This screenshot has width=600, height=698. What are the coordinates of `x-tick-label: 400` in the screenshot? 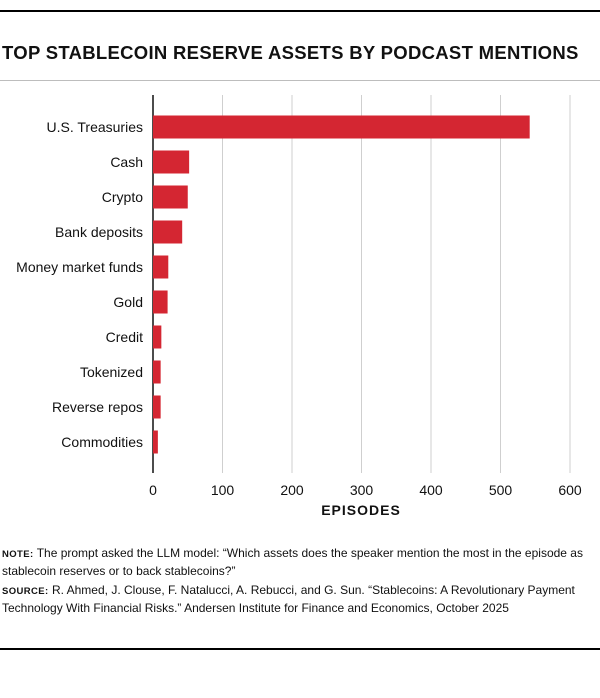 It's located at (431, 490).